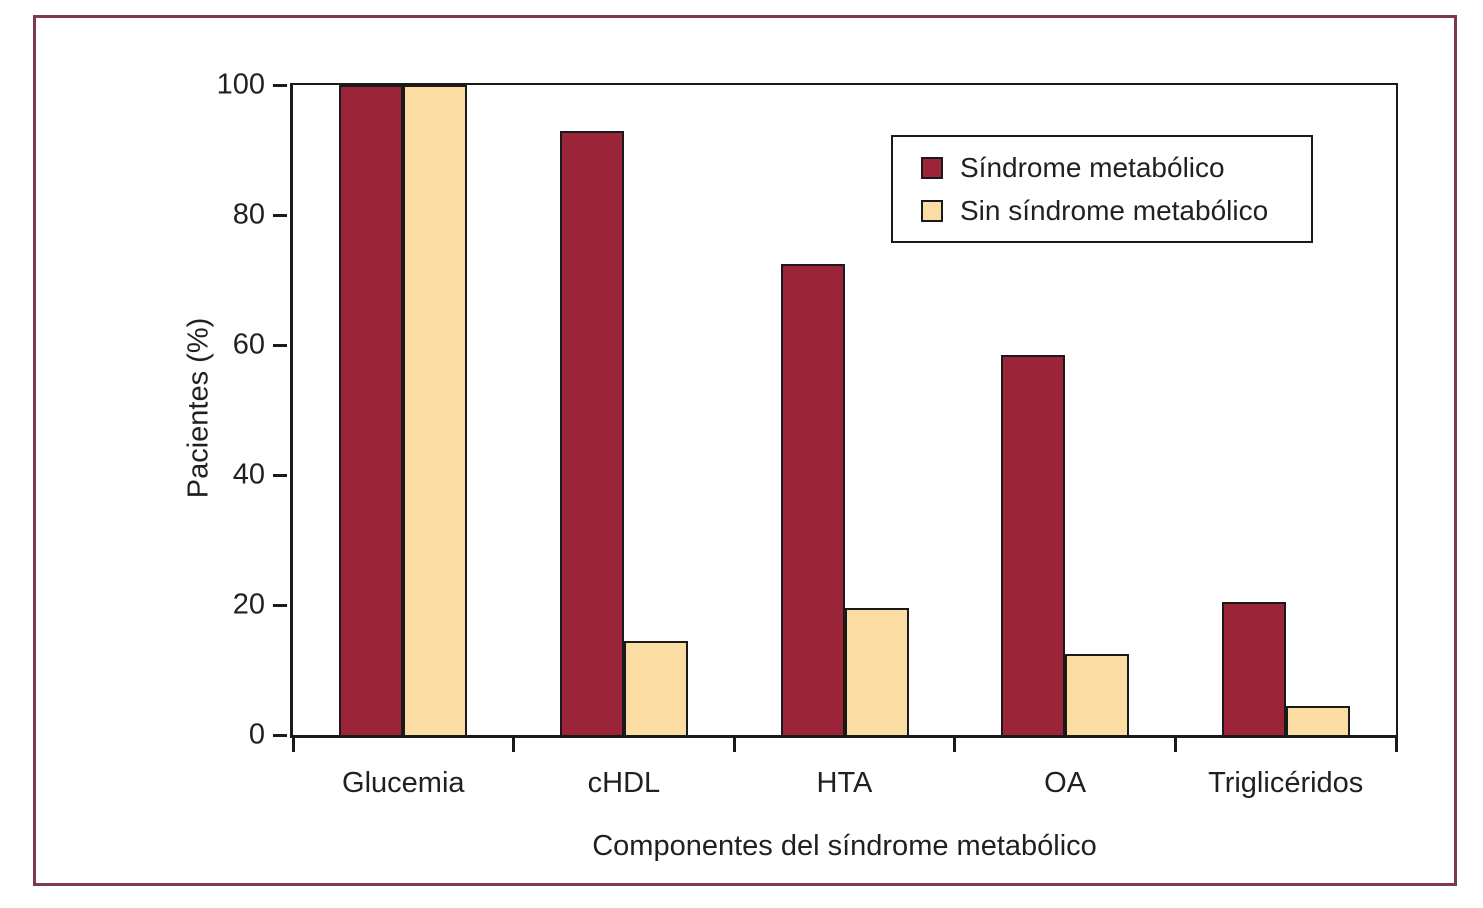  What do you see at coordinates (932, 210) in the screenshot?
I see `legend-swatch-sin-sindrome-icon` at bounding box center [932, 210].